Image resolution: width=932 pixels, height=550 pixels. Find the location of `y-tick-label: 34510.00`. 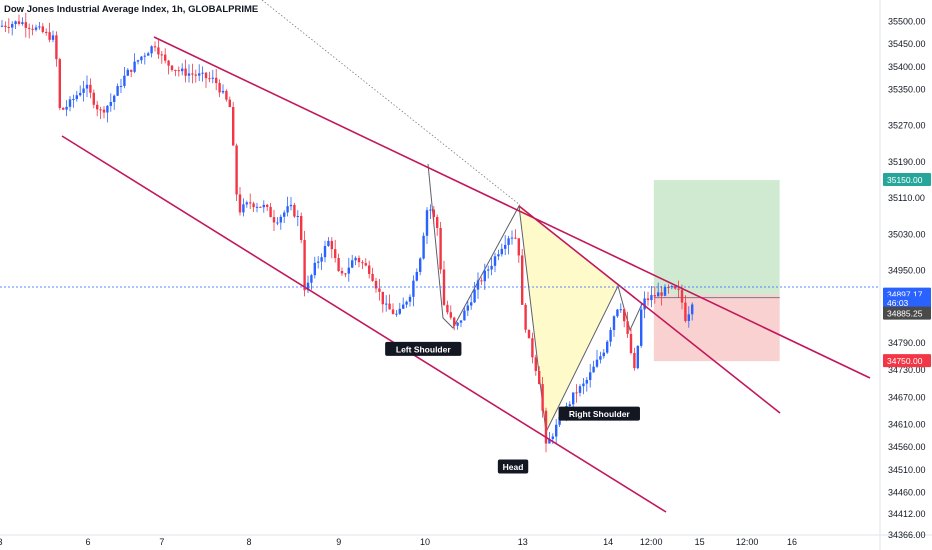

y-tick-label: 34510.00 is located at coordinates (907, 470).